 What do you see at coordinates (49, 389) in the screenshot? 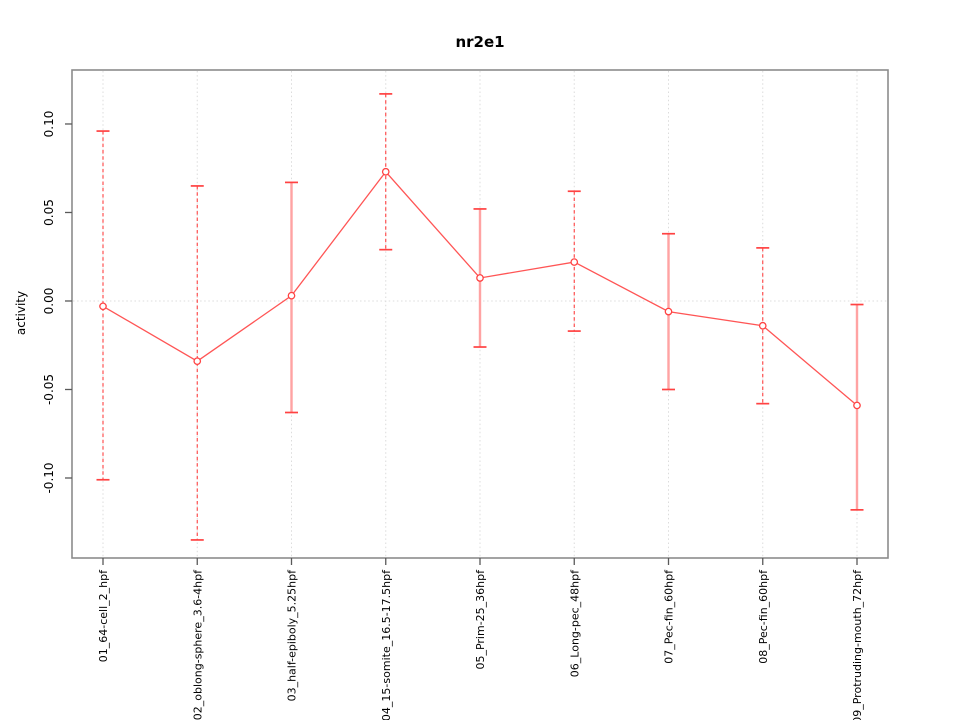
I see `y-tick-label: -0.05` at bounding box center [49, 389].